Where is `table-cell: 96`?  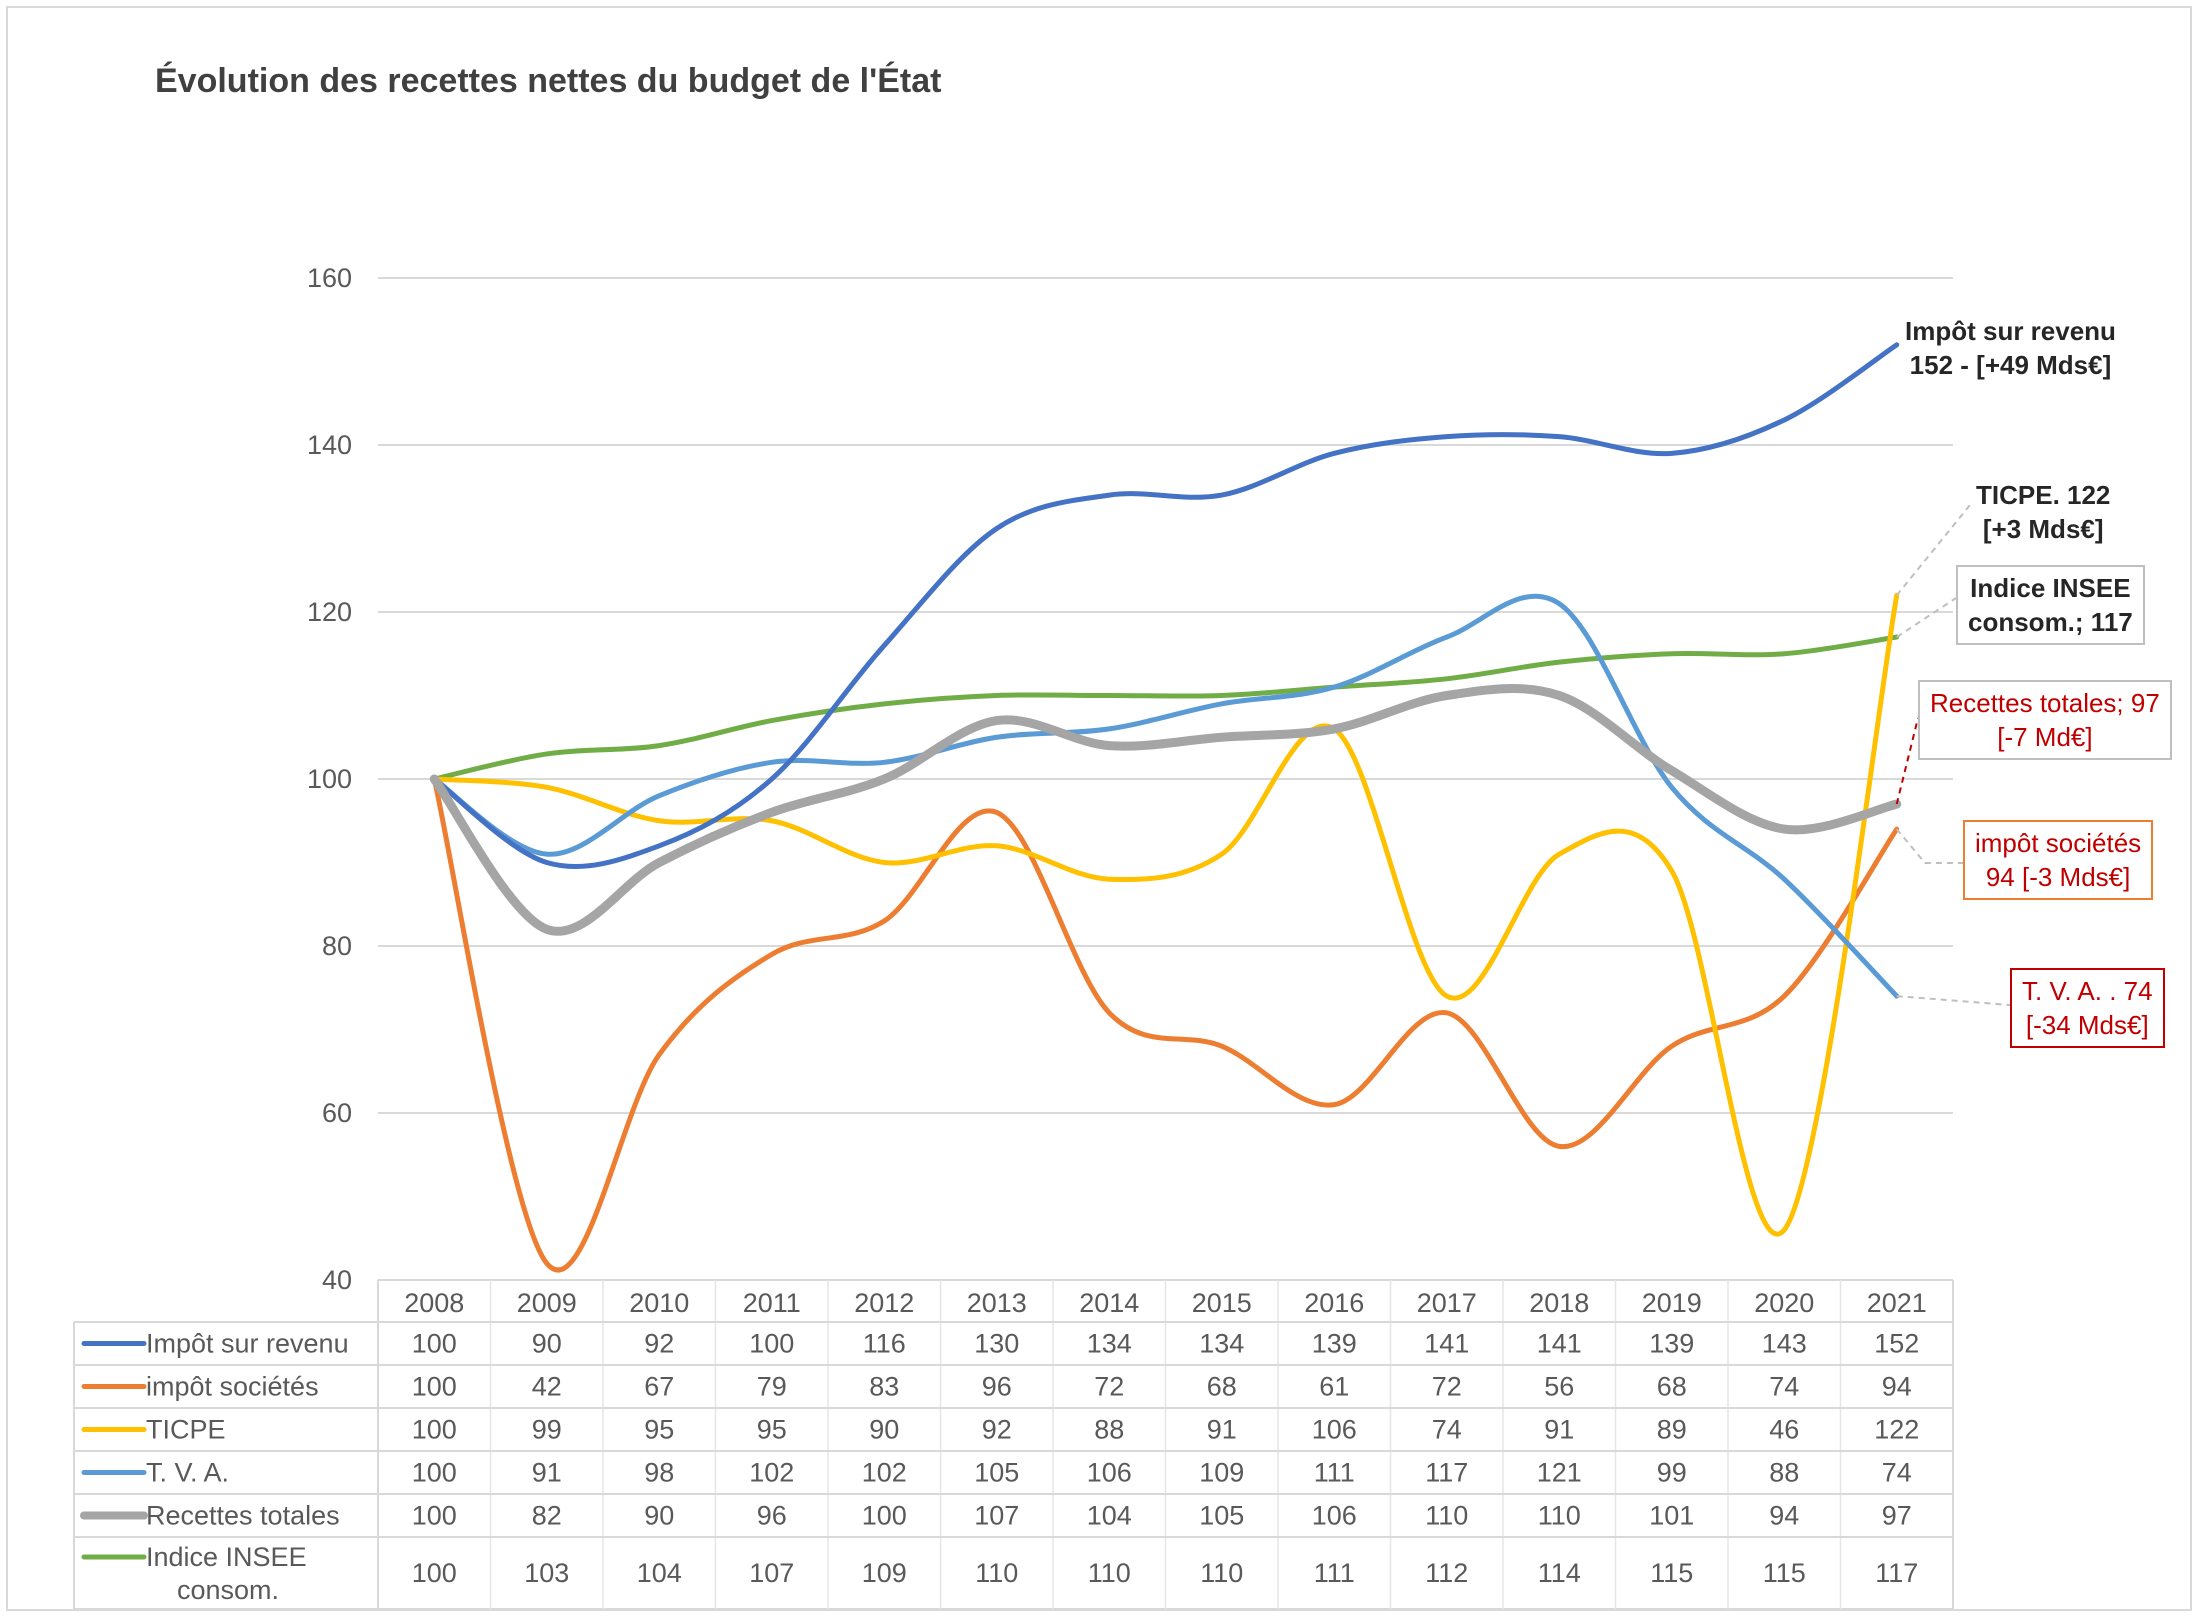
table-cell: 96 is located at coordinates (772, 1516).